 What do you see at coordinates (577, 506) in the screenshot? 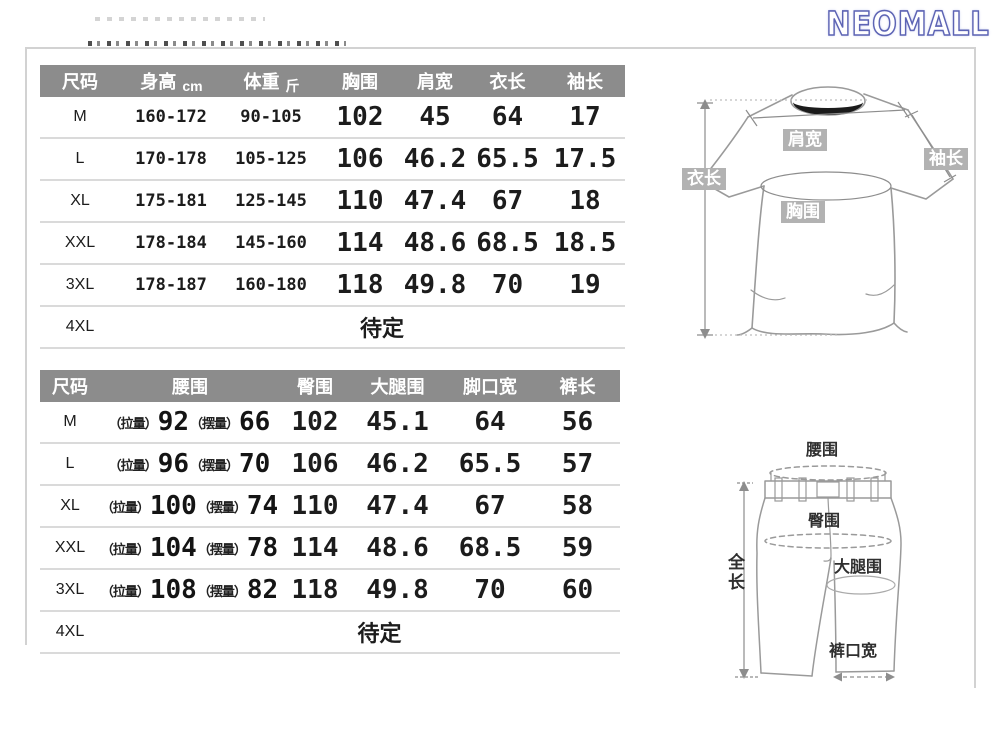
I see `pants-length-cell: 58` at bounding box center [577, 506].